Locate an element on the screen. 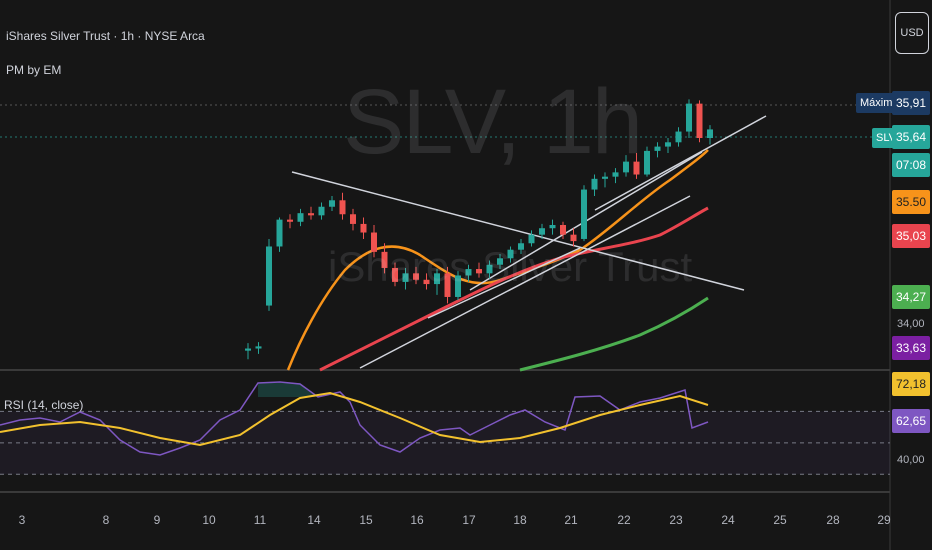 The height and width of the screenshot is (550, 932). ma-green-line is located at coordinates (614, 334).